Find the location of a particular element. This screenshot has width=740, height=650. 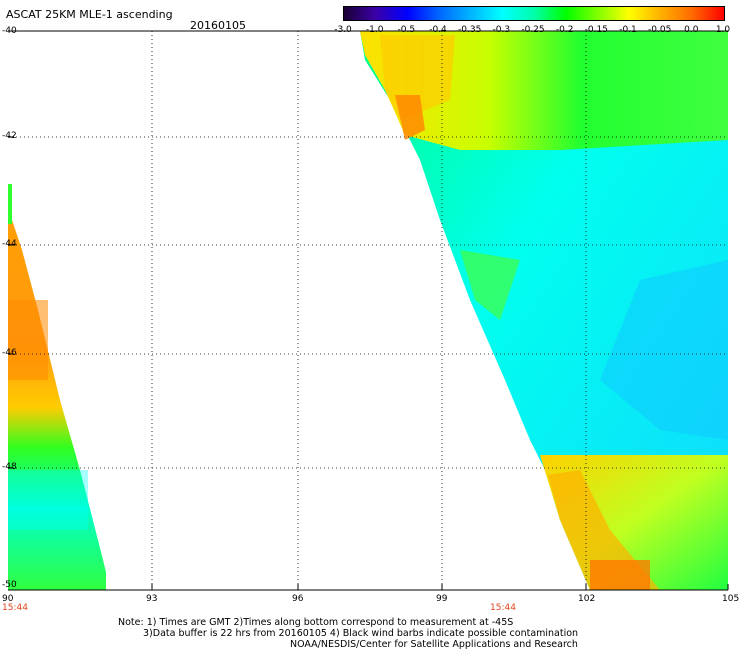

lat-label-46: -46 is located at coordinates (9, 353).